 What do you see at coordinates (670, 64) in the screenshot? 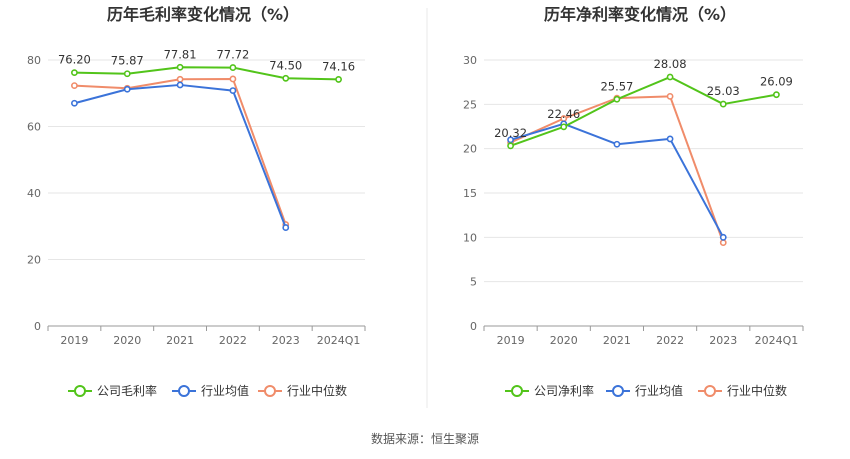
I see `data-label: 28.08` at bounding box center [670, 64].